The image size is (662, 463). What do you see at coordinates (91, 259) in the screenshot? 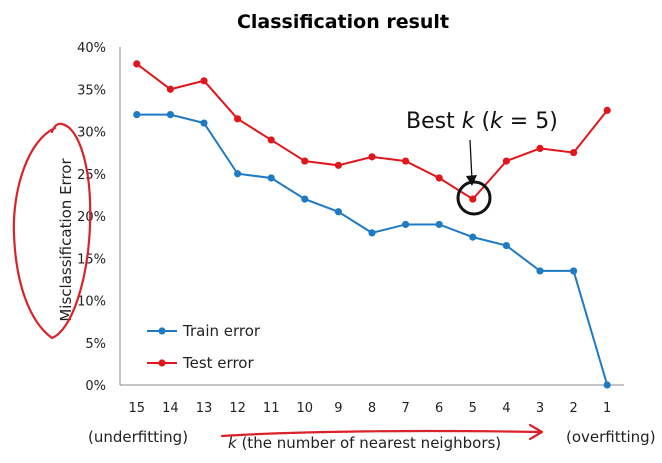
I see `y-tick-label: 15%` at bounding box center [91, 259].